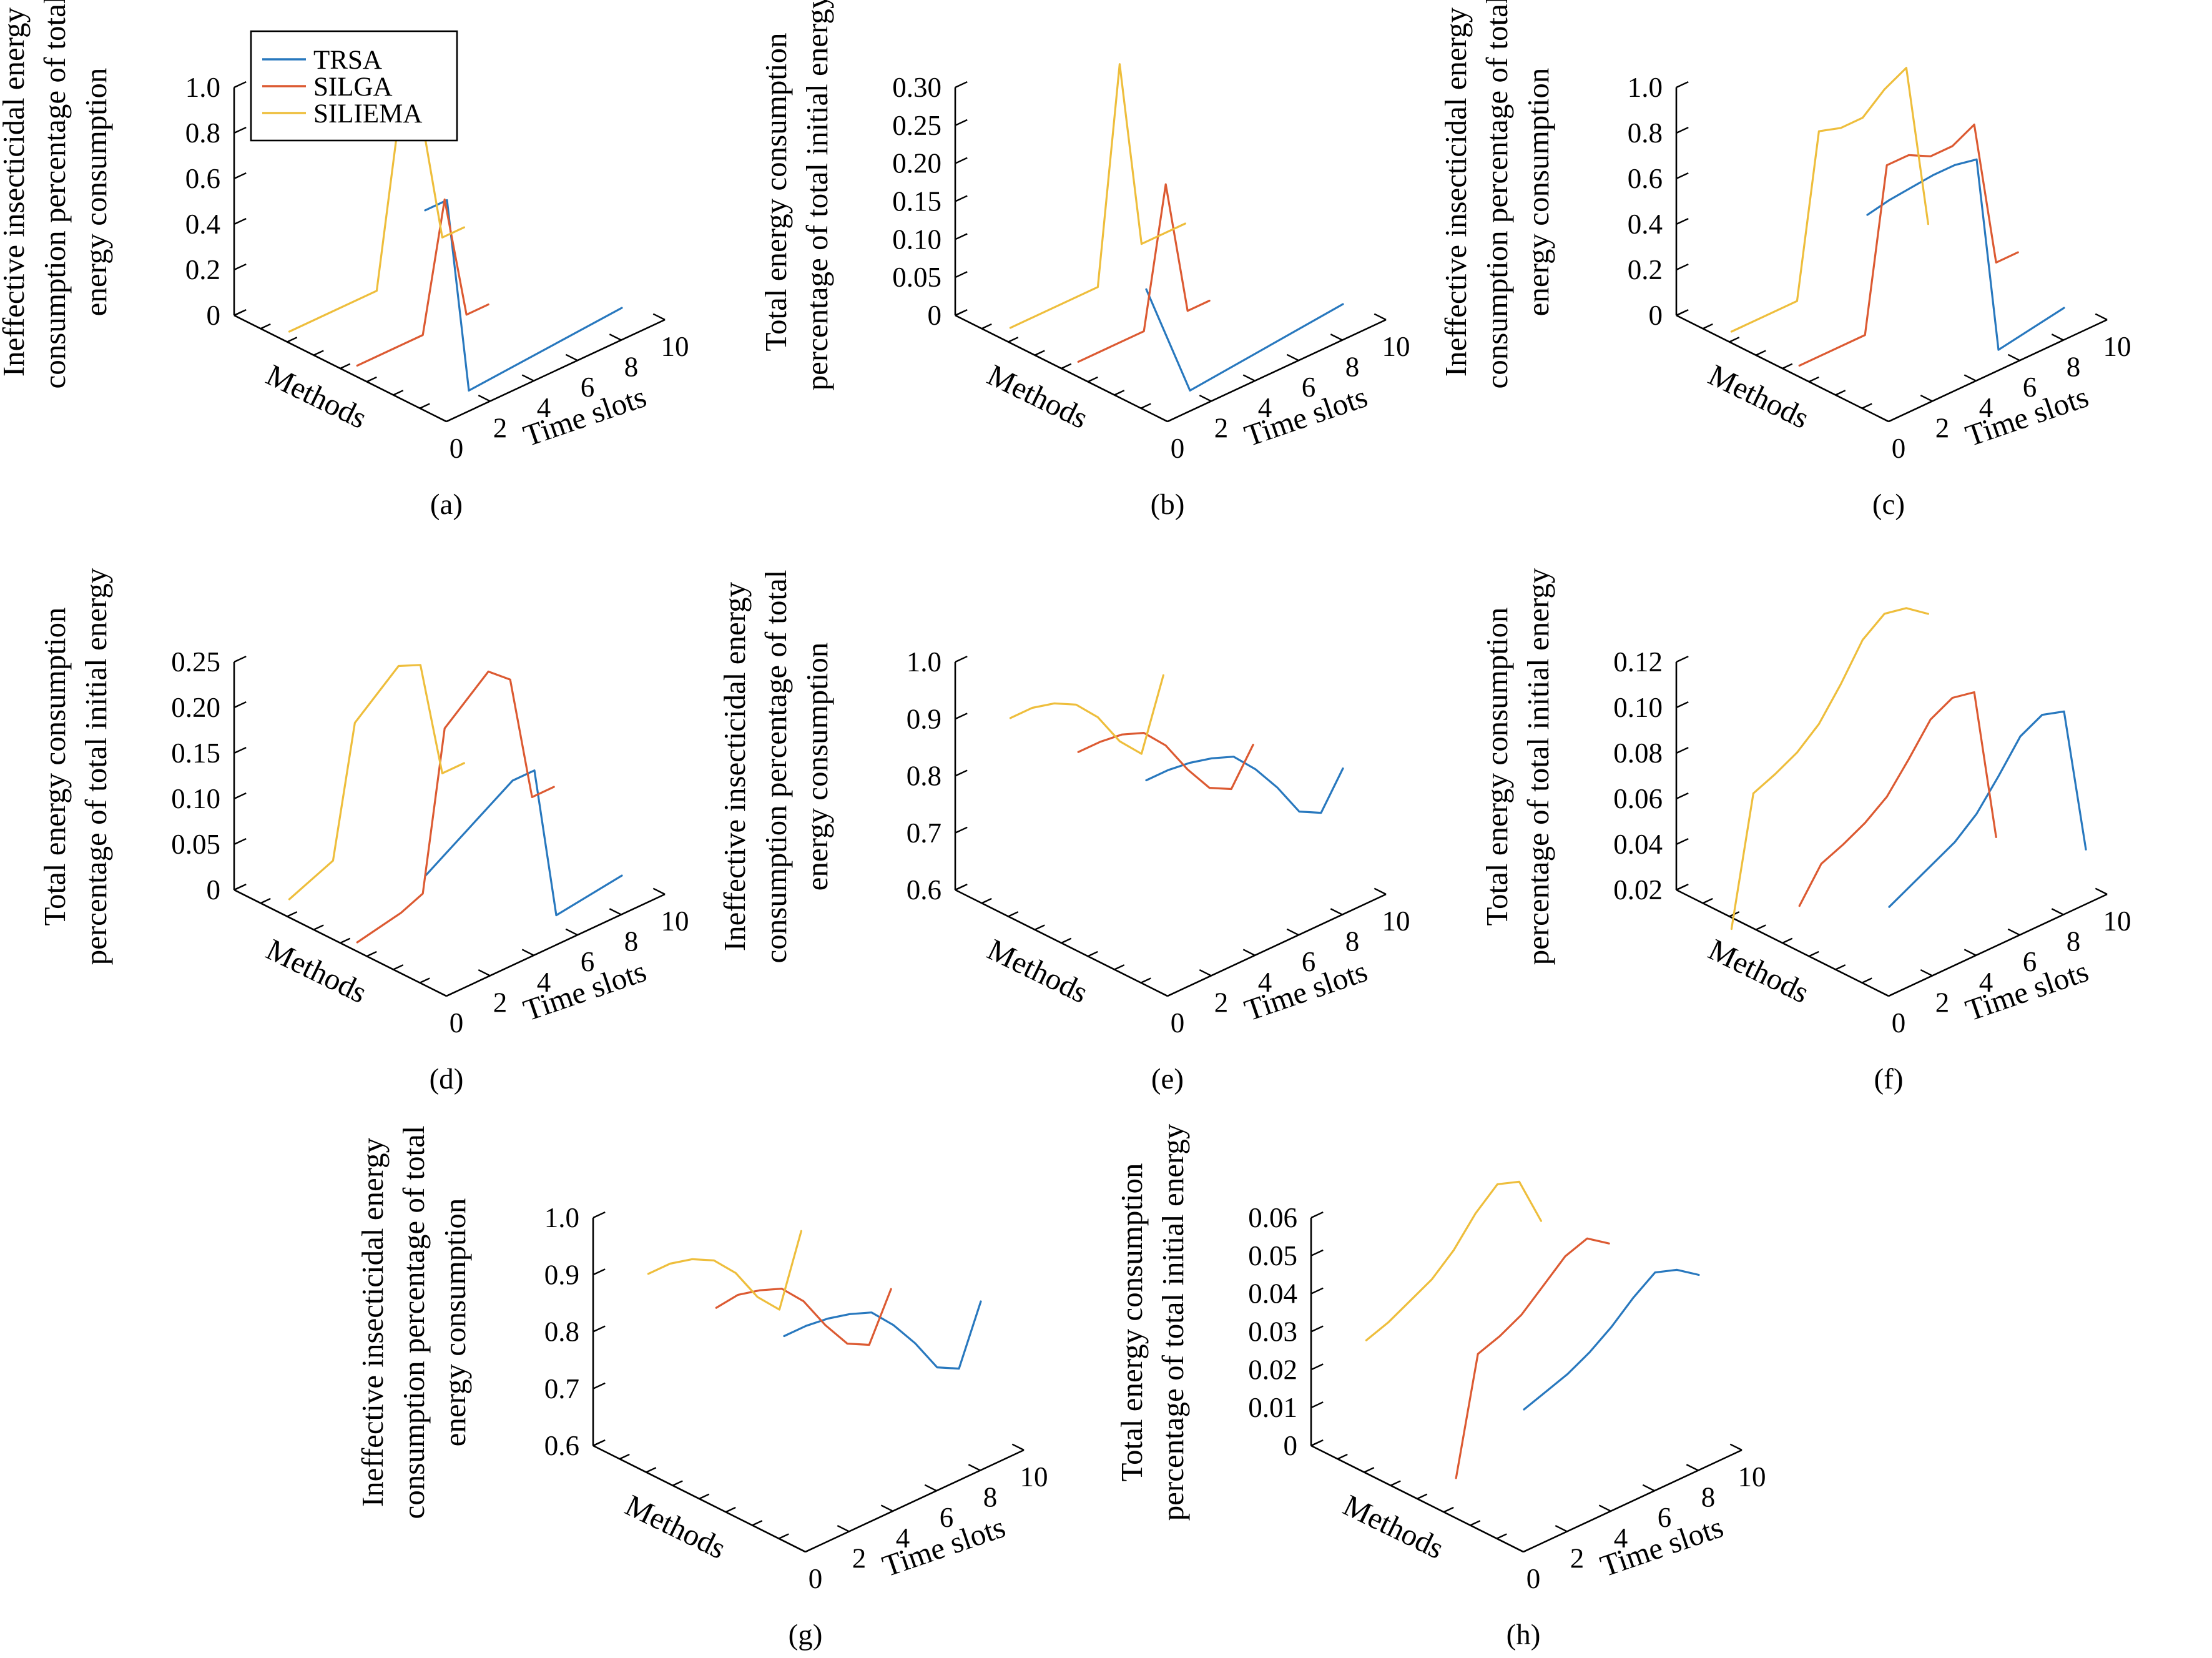  I want to click on value-axis-label: consumption percentage of total, so click(413, 1323).